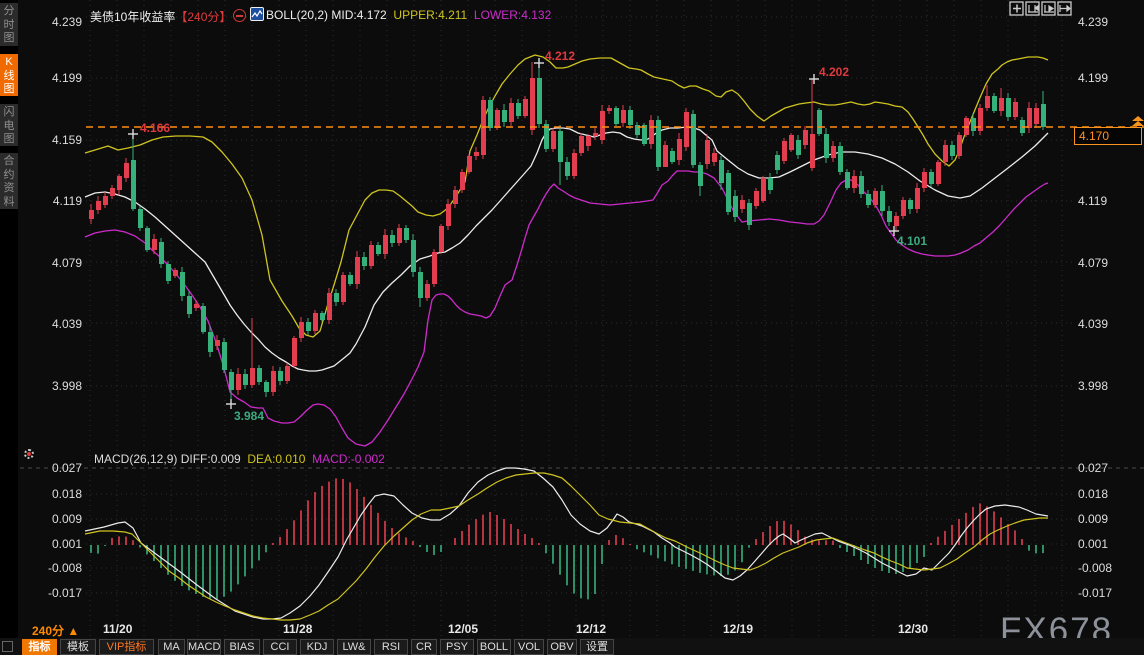 This screenshot has height=655, width=1144. Describe the element at coordinates (560, 56) in the screenshot. I see `svg-text: 4.212` at that location.